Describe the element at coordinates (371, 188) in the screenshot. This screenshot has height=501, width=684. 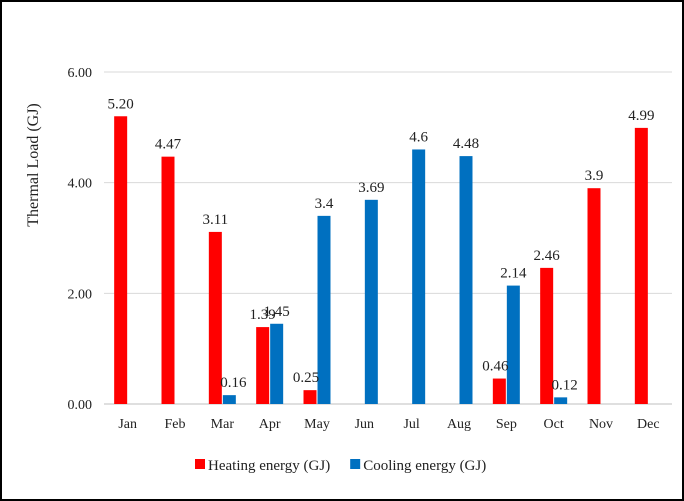
I see `cooling-data-label: 3.69` at that location.